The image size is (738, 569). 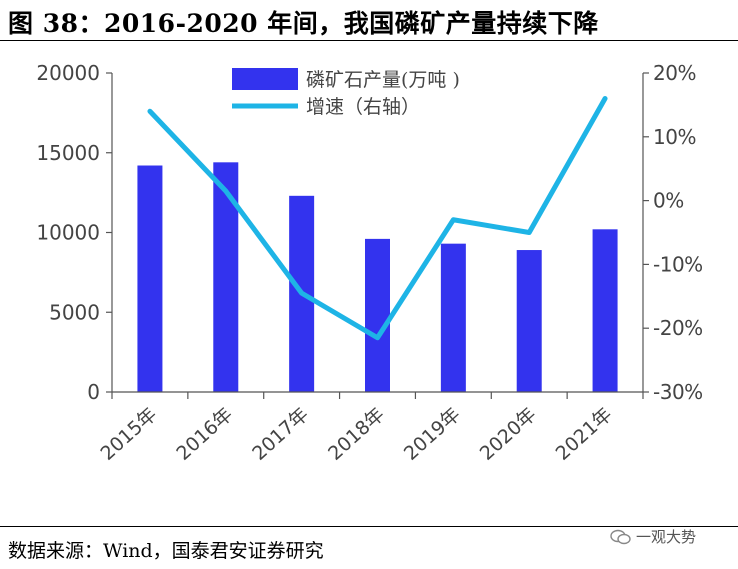 What do you see at coordinates (74, 312) in the screenshot?
I see `y-left-tick-label: 5000` at bounding box center [74, 312].